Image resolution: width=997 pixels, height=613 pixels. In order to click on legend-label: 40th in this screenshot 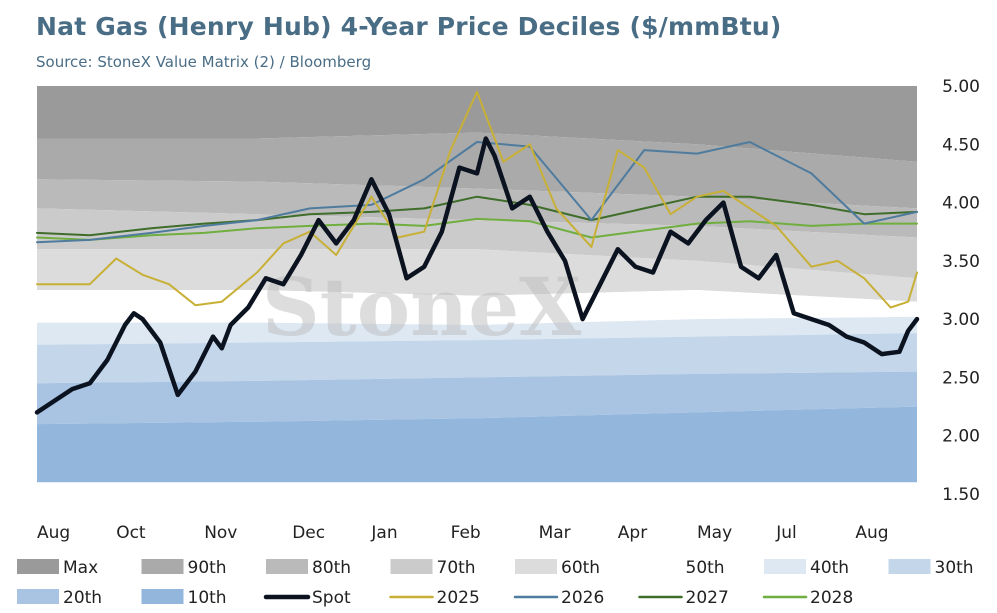, I will do `click(829, 568)`.